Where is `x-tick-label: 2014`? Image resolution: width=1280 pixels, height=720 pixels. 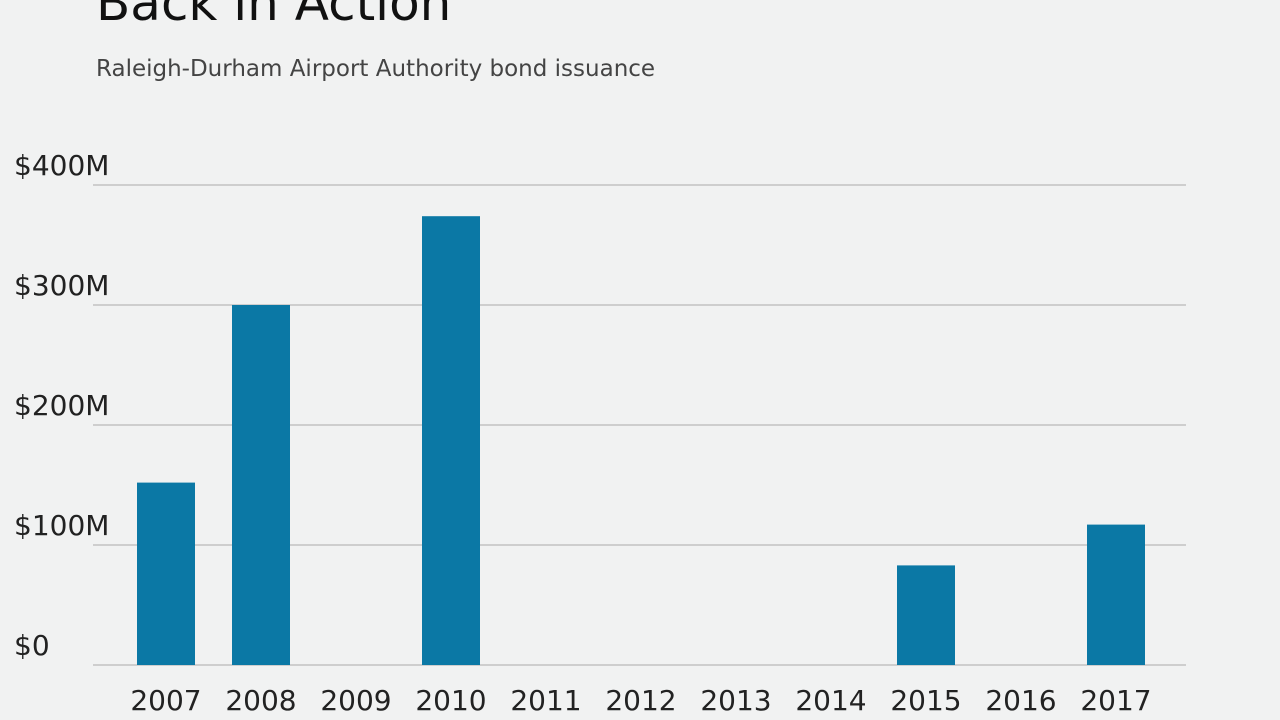 x-tick-label: 2014 is located at coordinates (830, 700).